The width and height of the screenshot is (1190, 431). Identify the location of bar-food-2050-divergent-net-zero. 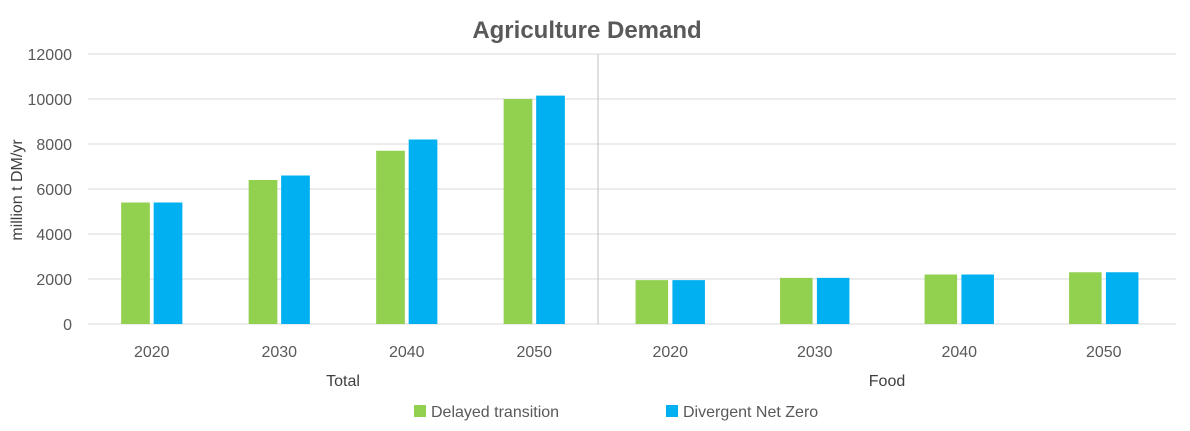
(1122, 298).